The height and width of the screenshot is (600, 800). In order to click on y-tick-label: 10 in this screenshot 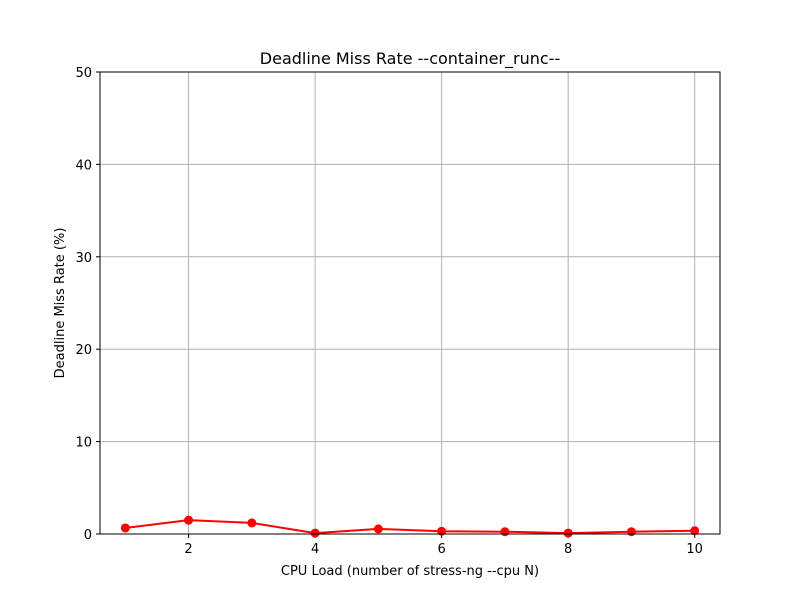, I will do `click(83, 443)`.